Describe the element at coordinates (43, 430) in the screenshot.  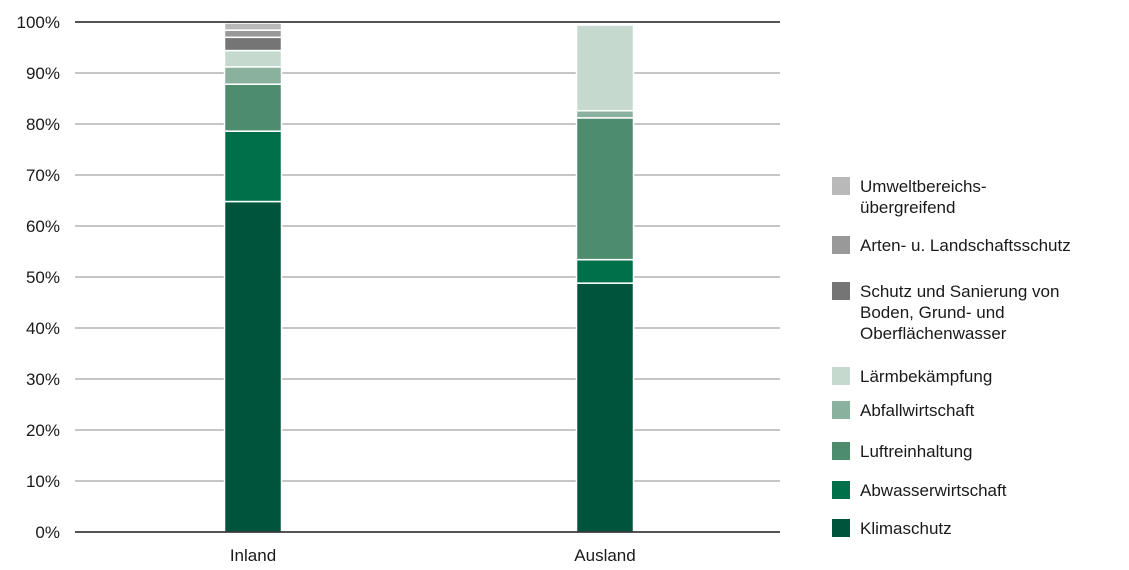
I see `y-tick-label: 20%` at that location.